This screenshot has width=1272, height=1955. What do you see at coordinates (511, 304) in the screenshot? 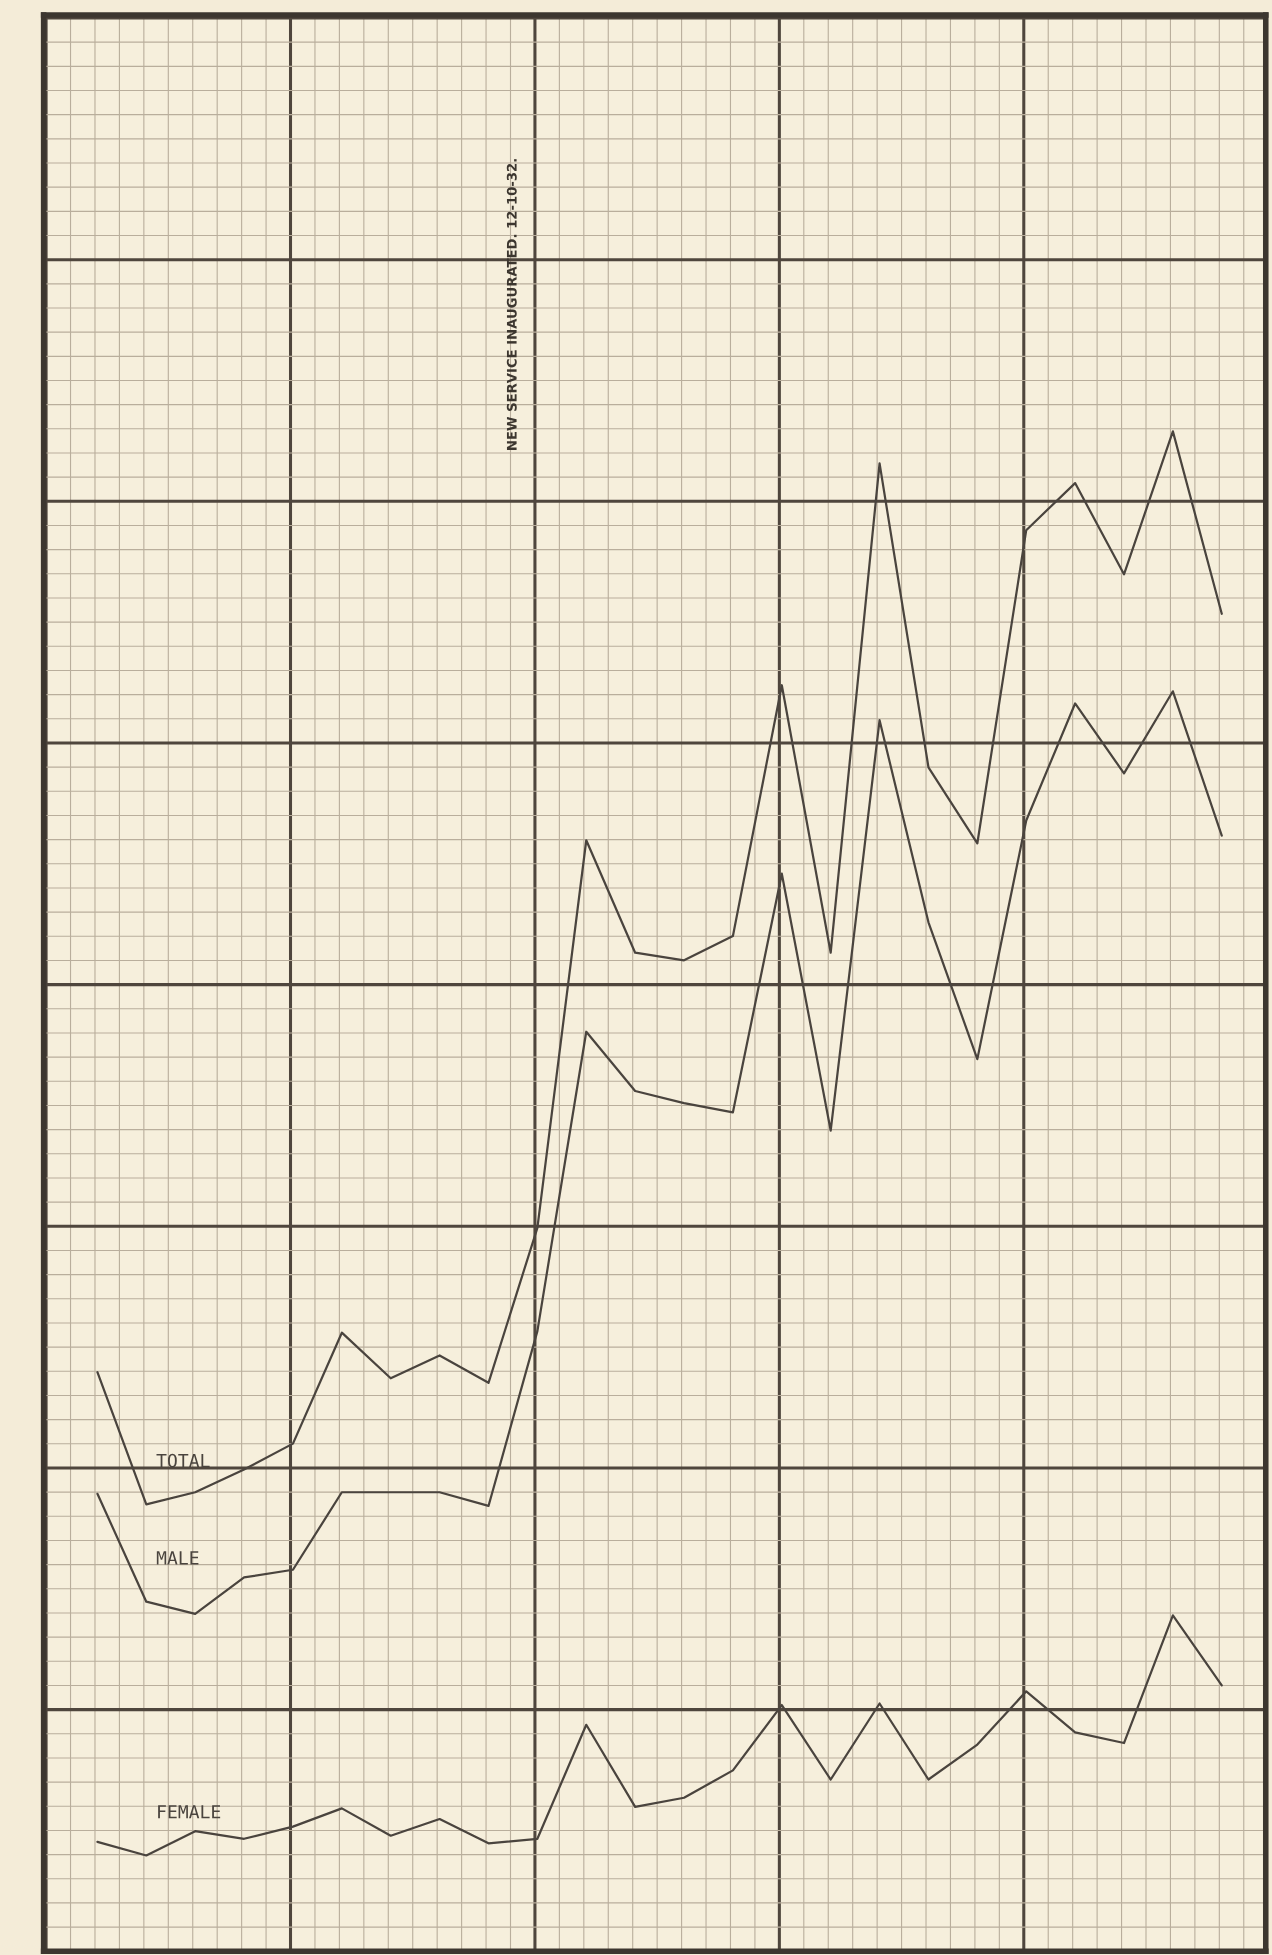
I see `annotation: NEW SERVICE INAUGURATED. 12-10-32.` at bounding box center [511, 304].